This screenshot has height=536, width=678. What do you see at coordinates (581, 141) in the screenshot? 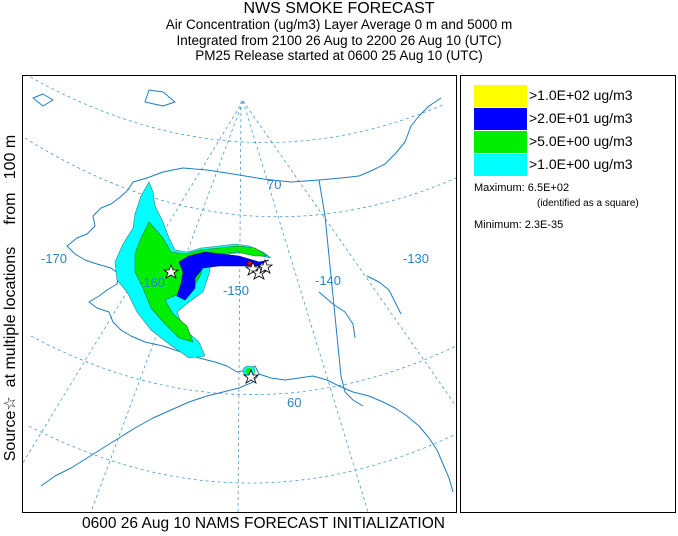
I see `legend-label-3: >5.0E+00 ug/m3` at bounding box center [581, 141].